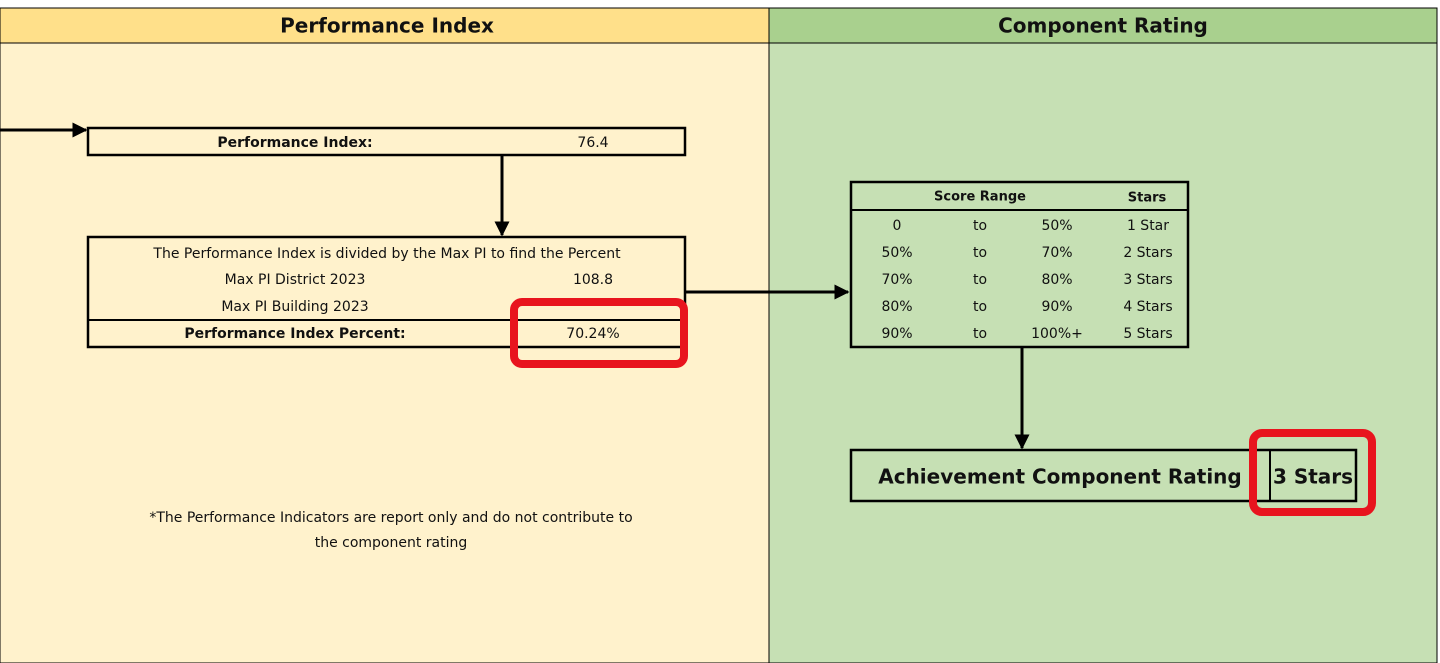 This screenshot has width=1440, height=663. Describe the element at coordinates (1147, 280) in the screenshot. I see `table-cell: 3 Stars` at that location.